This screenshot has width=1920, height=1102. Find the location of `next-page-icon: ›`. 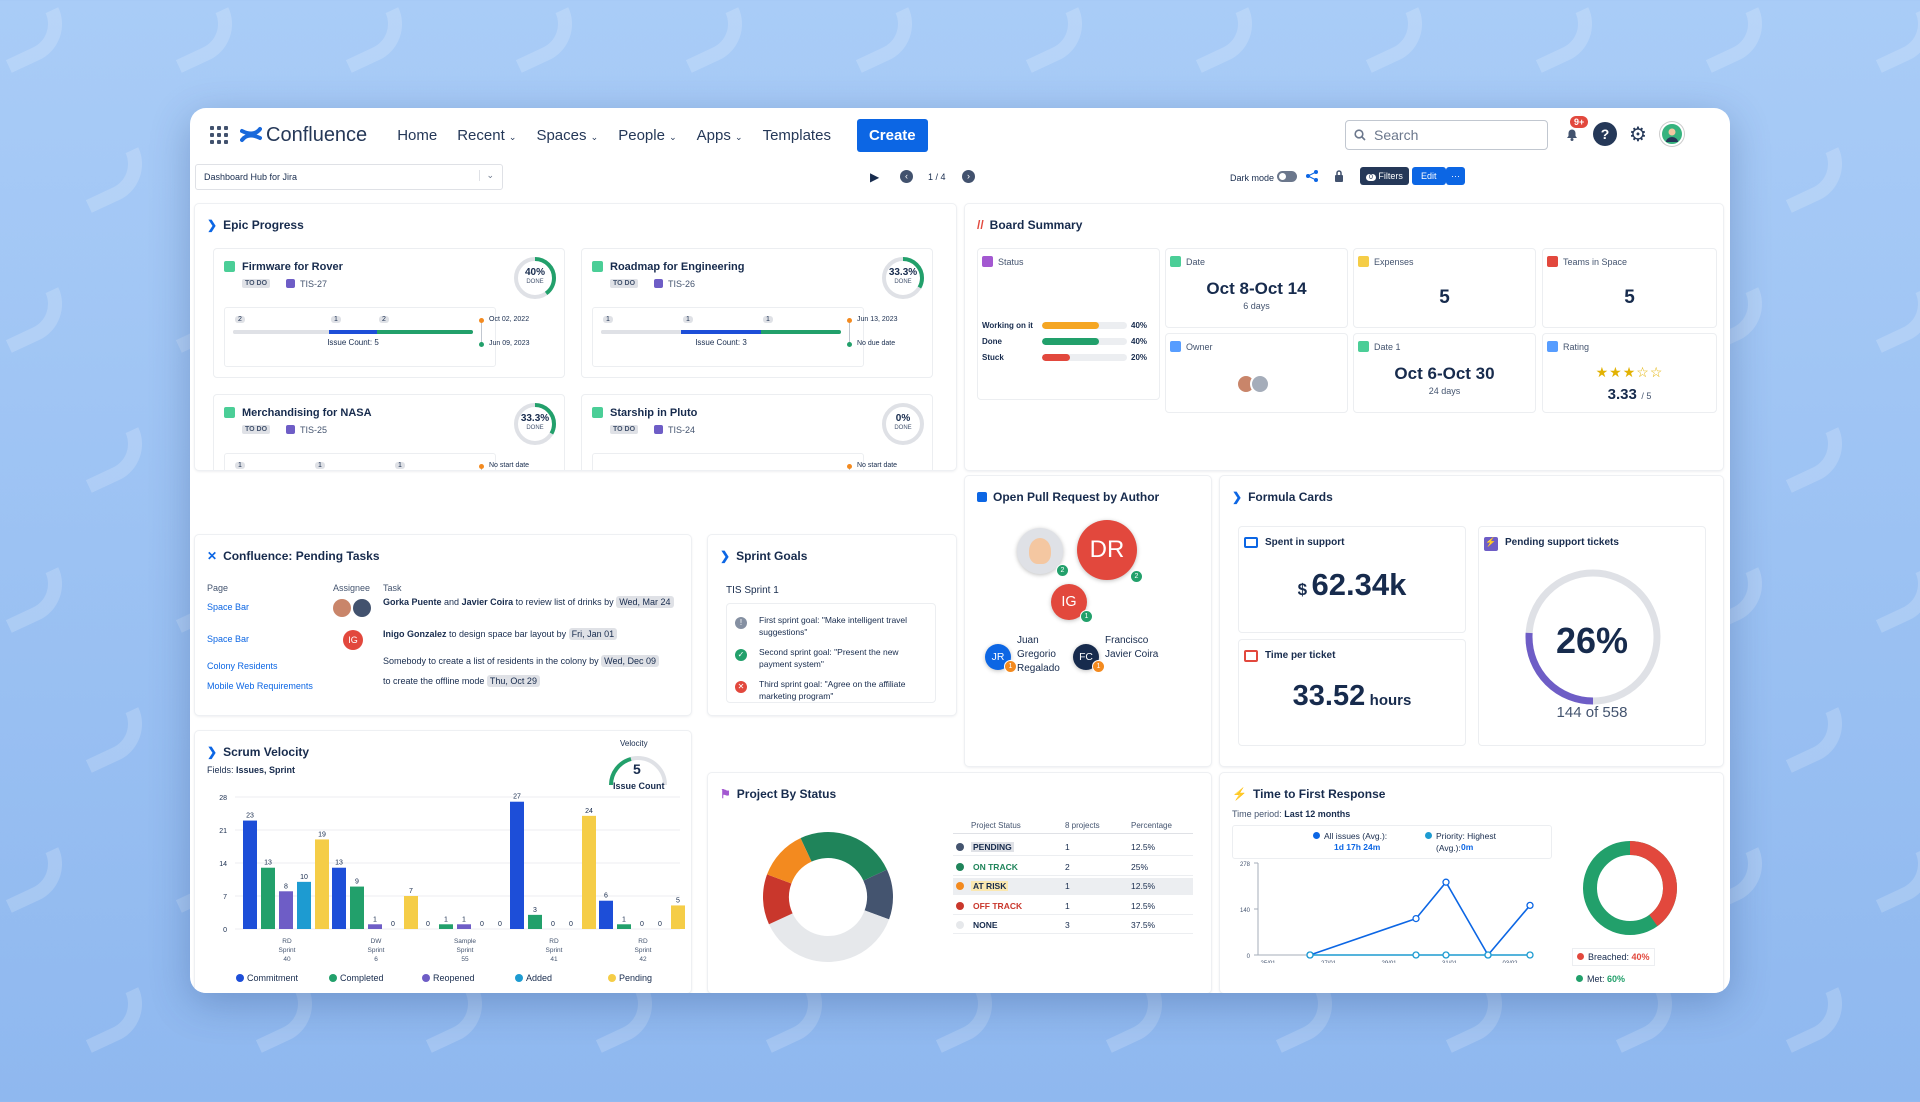

next-page-icon: › is located at coordinates (968, 176).